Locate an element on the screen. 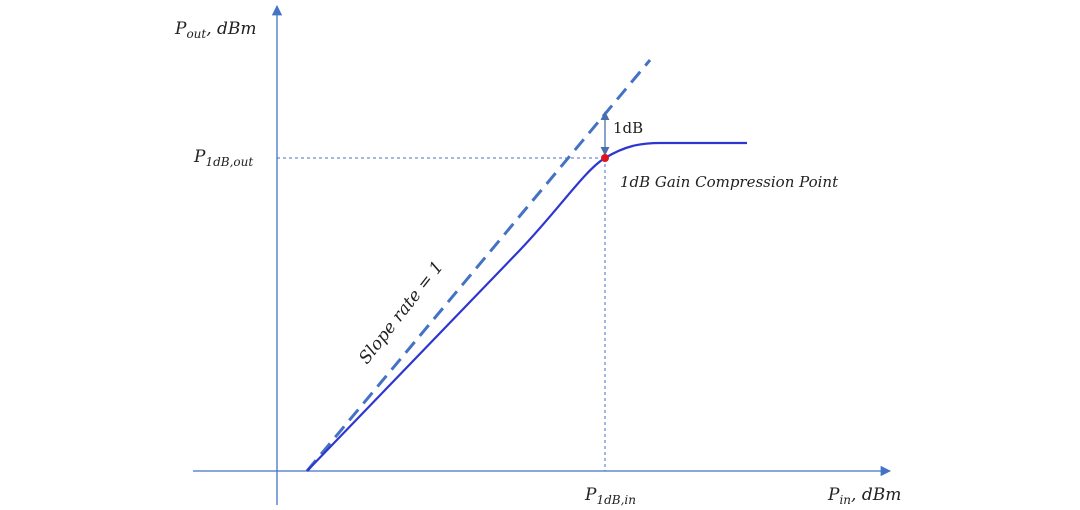 The height and width of the screenshot is (510, 1080). text-part: out is located at coordinates (196, 34).